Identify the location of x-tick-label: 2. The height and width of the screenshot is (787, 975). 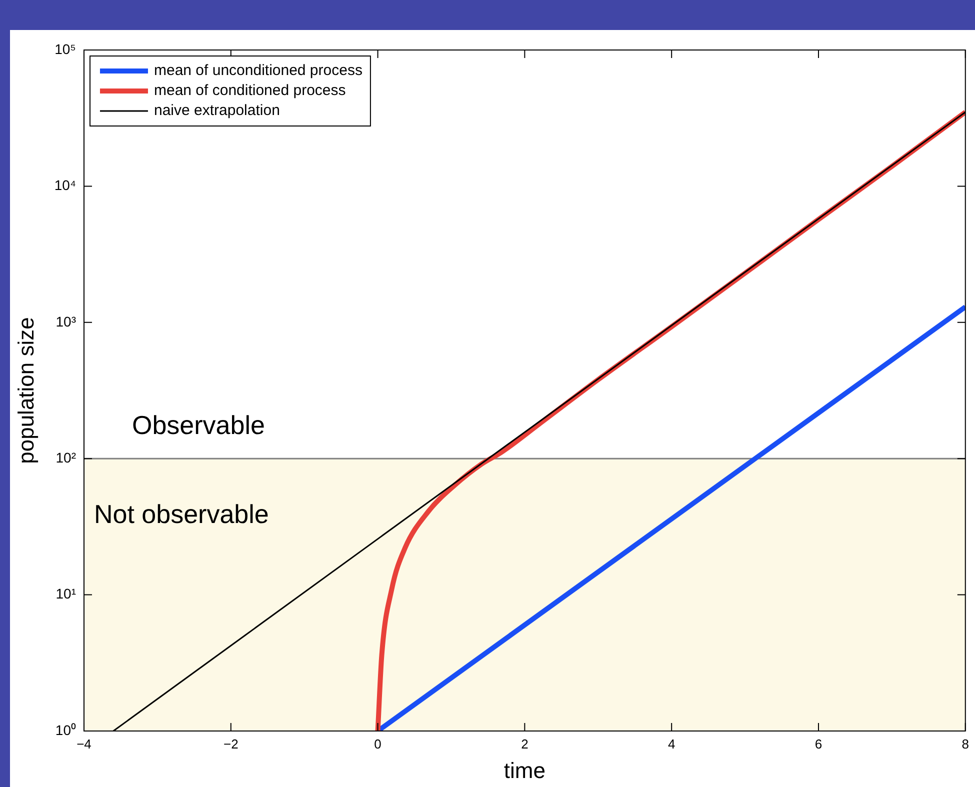
(524, 744).